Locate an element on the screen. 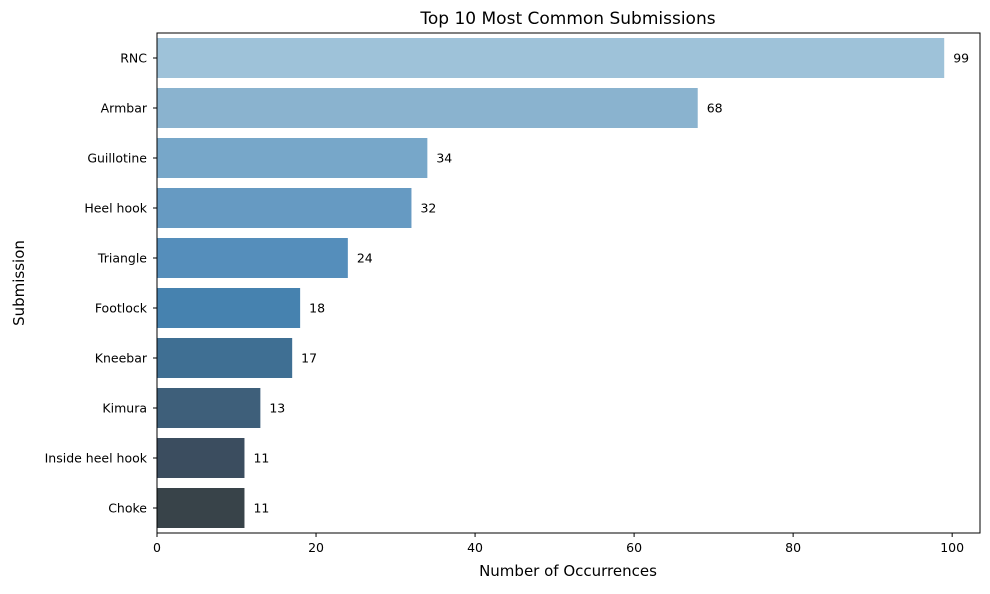 Image resolution: width=990 pixels, height=594 pixels. y-axis-label: Submission is located at coordinates (19, 283).